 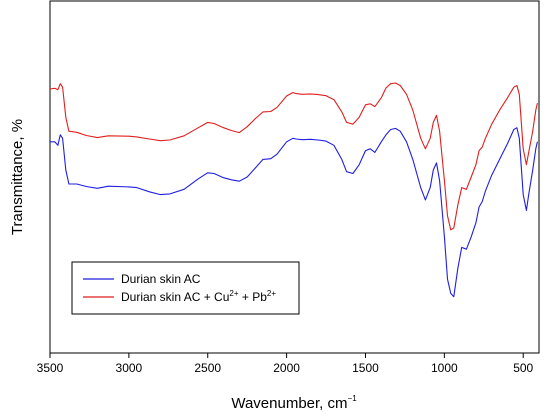 I want to click on x-tick-label: 500, so click(x=523, y=368).